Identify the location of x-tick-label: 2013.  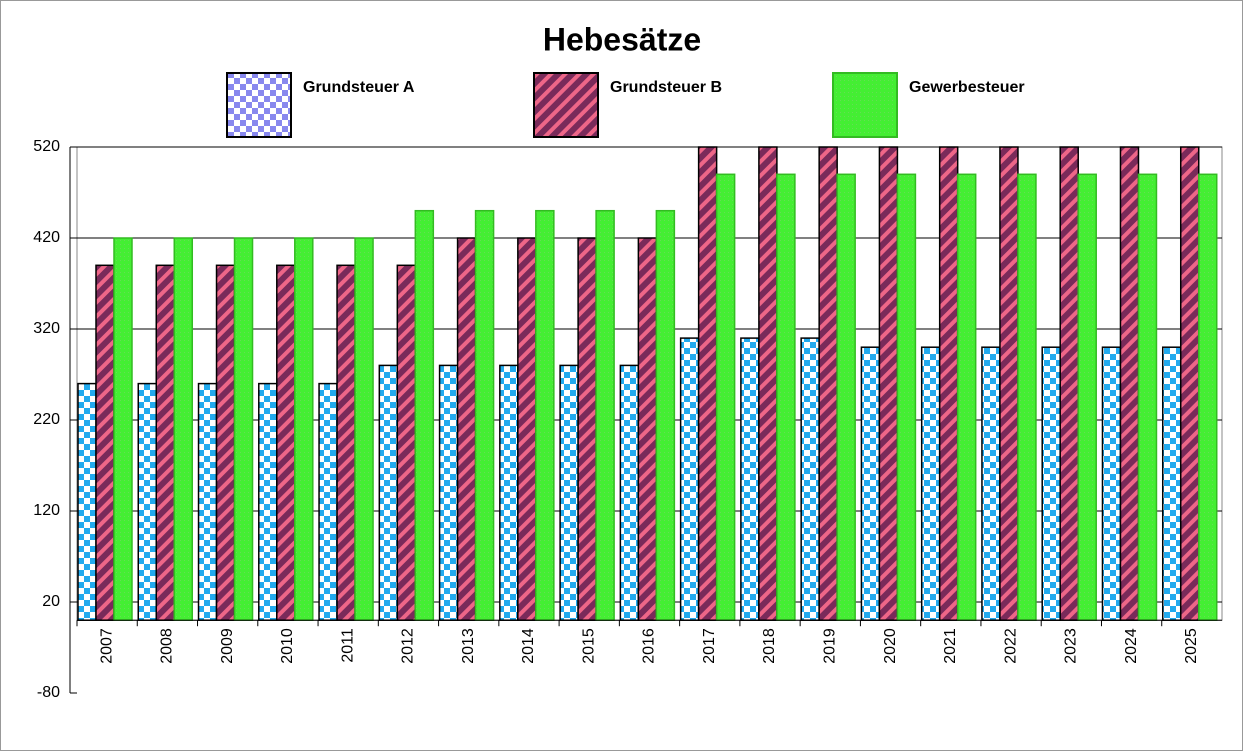
(468, 646).